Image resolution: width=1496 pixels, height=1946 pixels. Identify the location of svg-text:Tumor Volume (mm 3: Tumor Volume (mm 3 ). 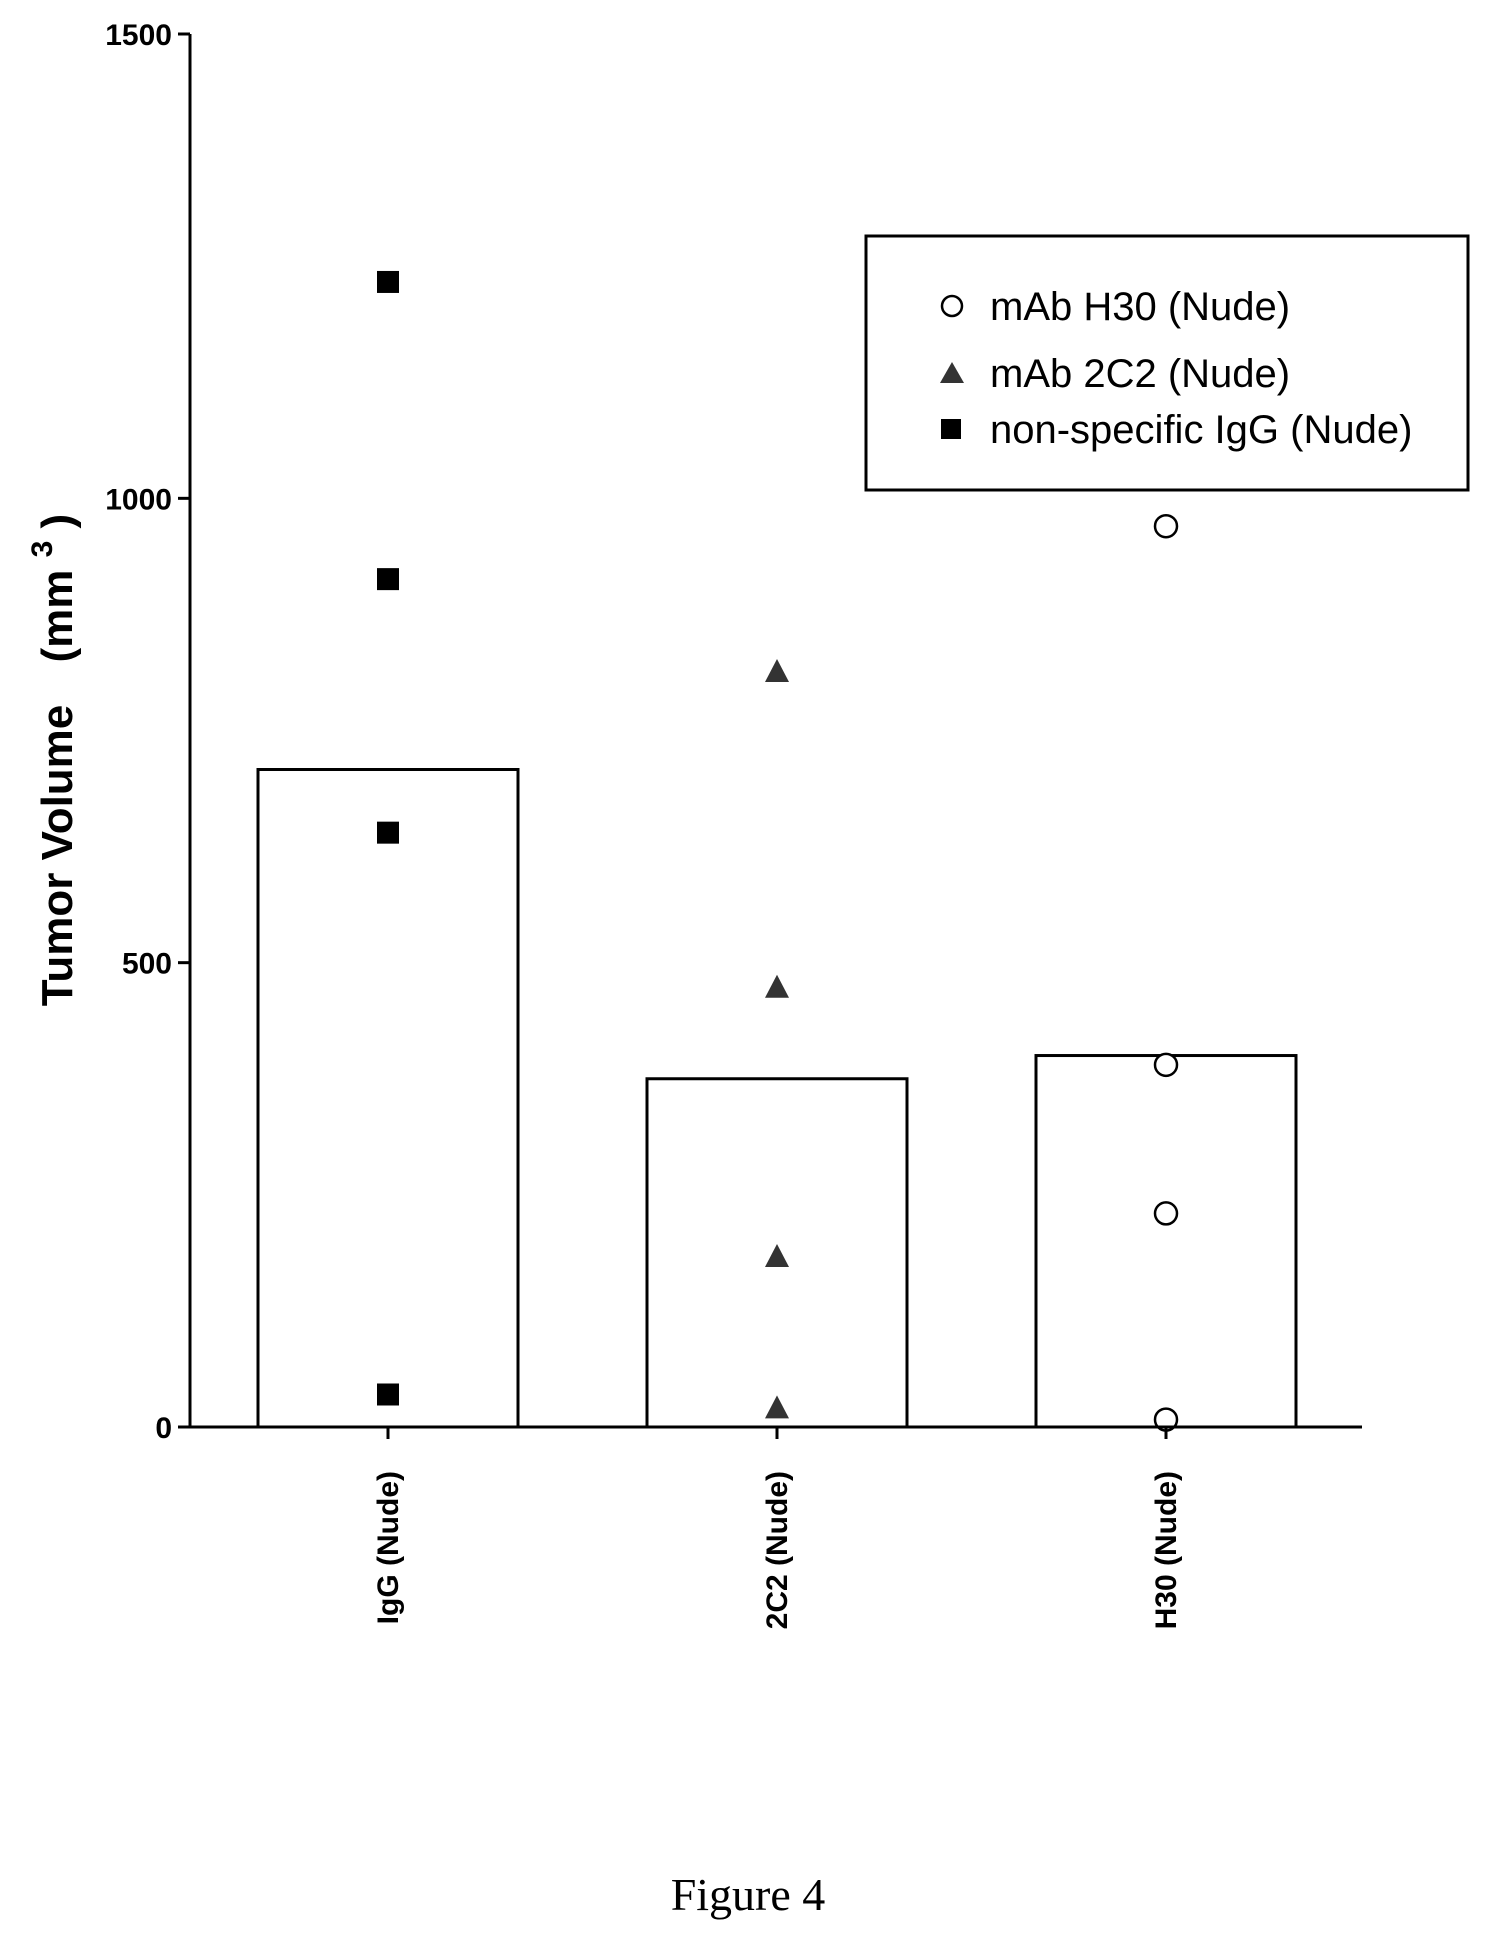
(47, 760).